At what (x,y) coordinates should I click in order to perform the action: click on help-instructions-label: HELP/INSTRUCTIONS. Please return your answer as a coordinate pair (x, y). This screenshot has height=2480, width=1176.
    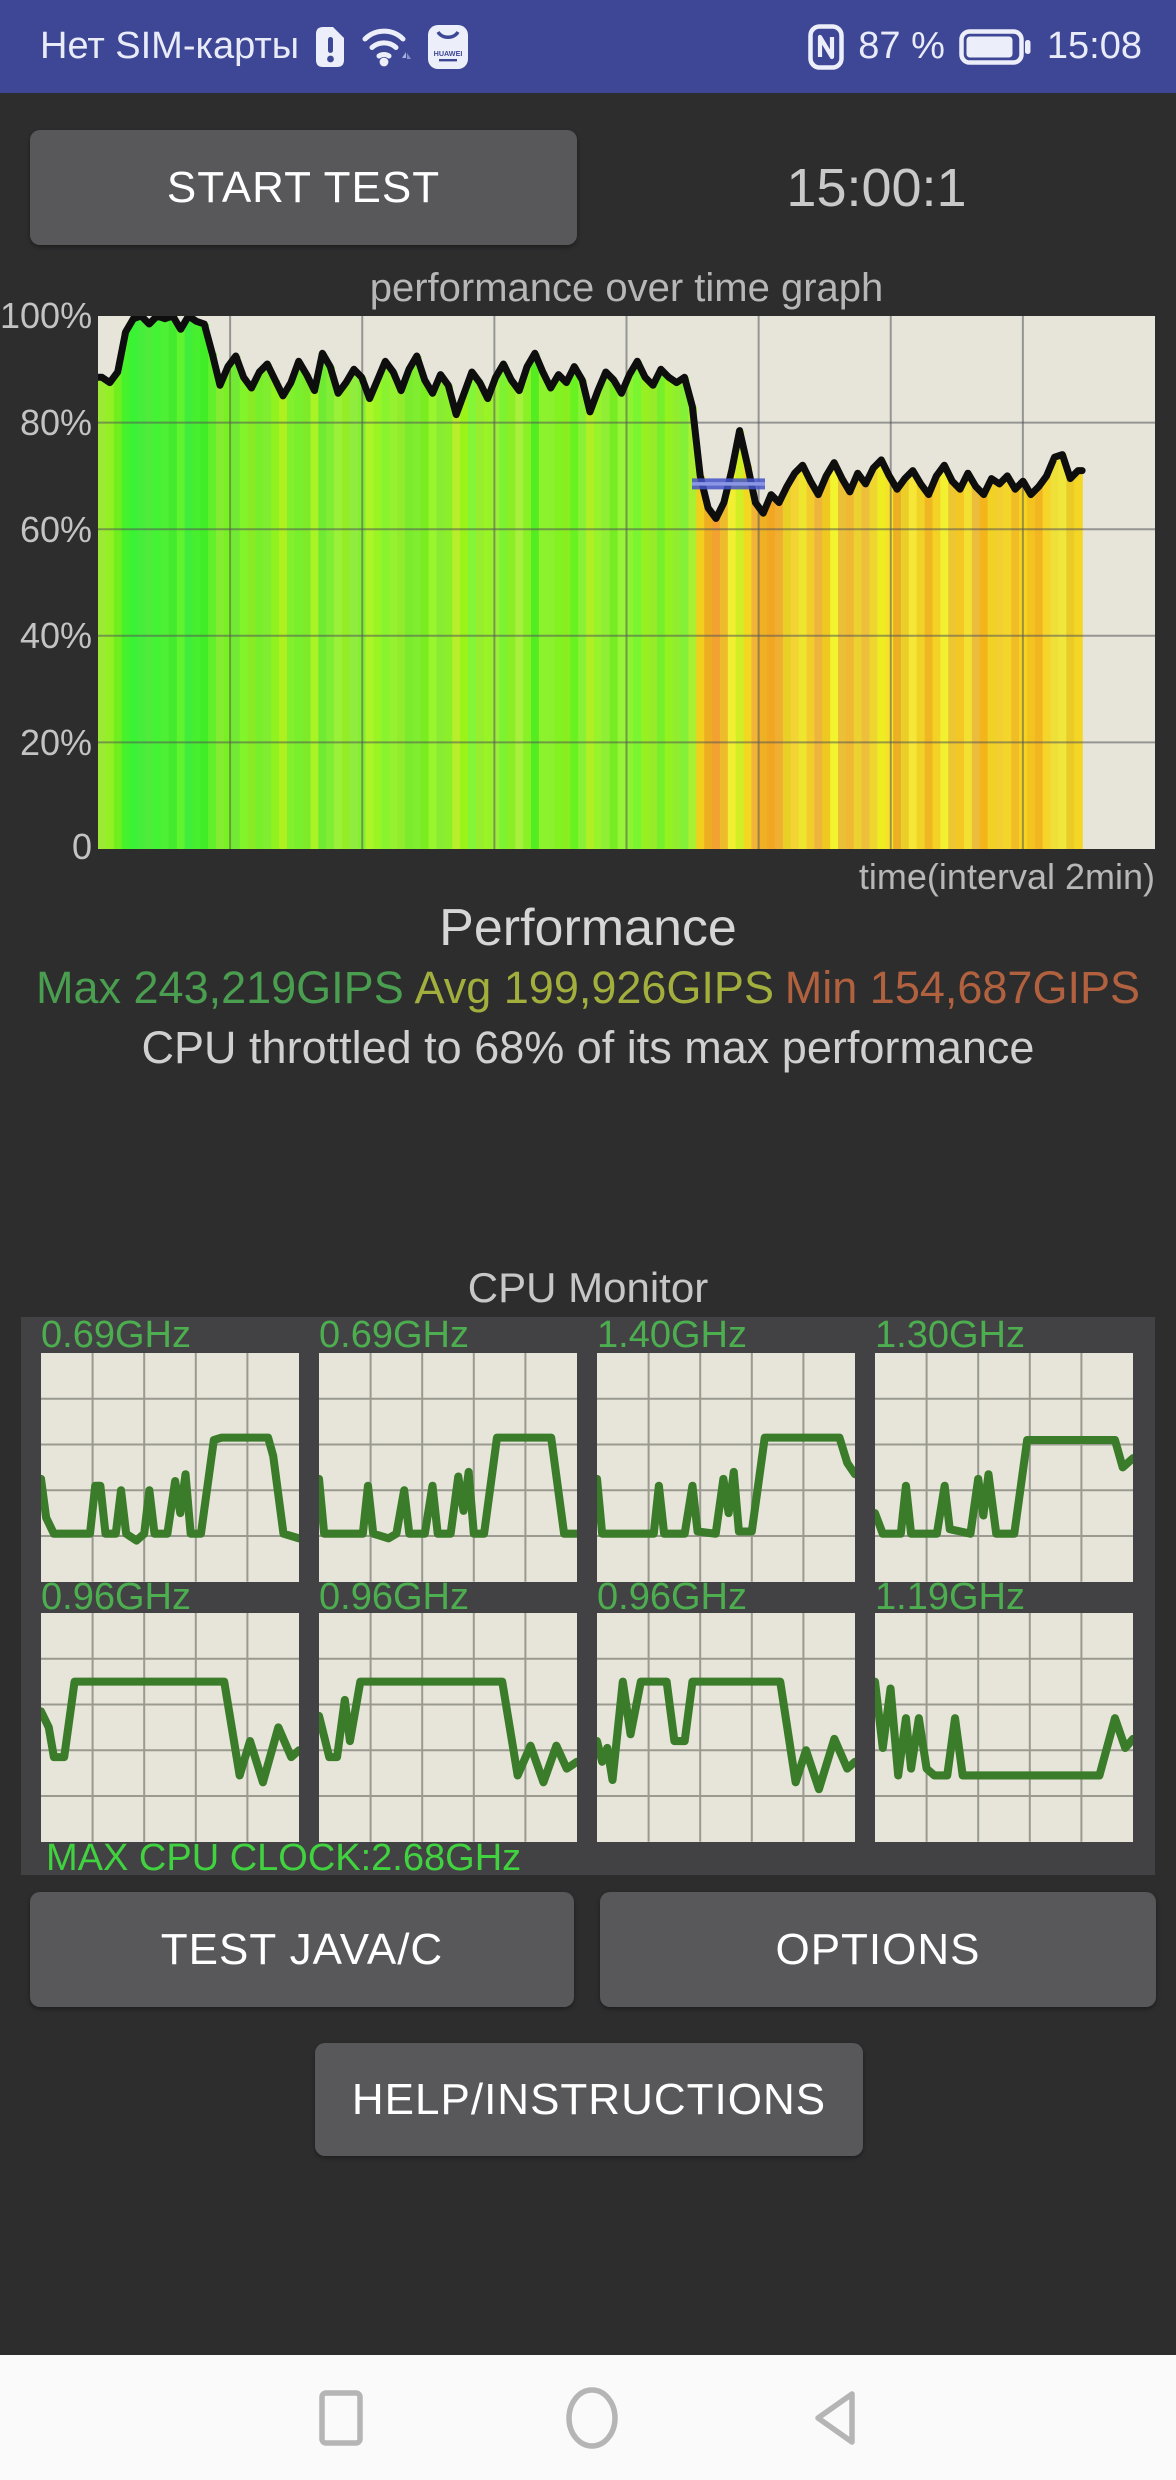
    Looking at the image, I should click on (589, 2099).